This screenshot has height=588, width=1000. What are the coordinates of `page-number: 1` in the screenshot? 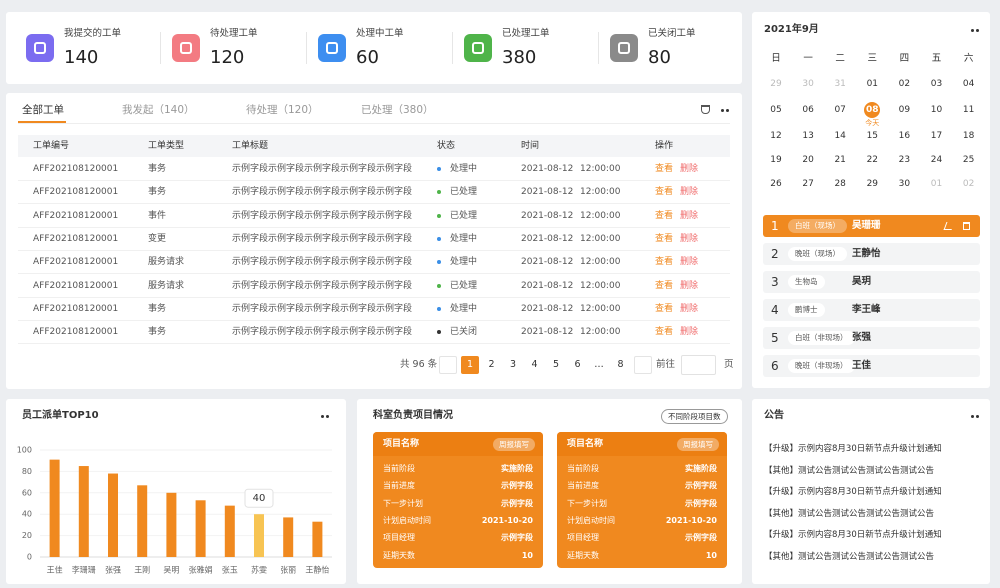 It's located at (470, 364).